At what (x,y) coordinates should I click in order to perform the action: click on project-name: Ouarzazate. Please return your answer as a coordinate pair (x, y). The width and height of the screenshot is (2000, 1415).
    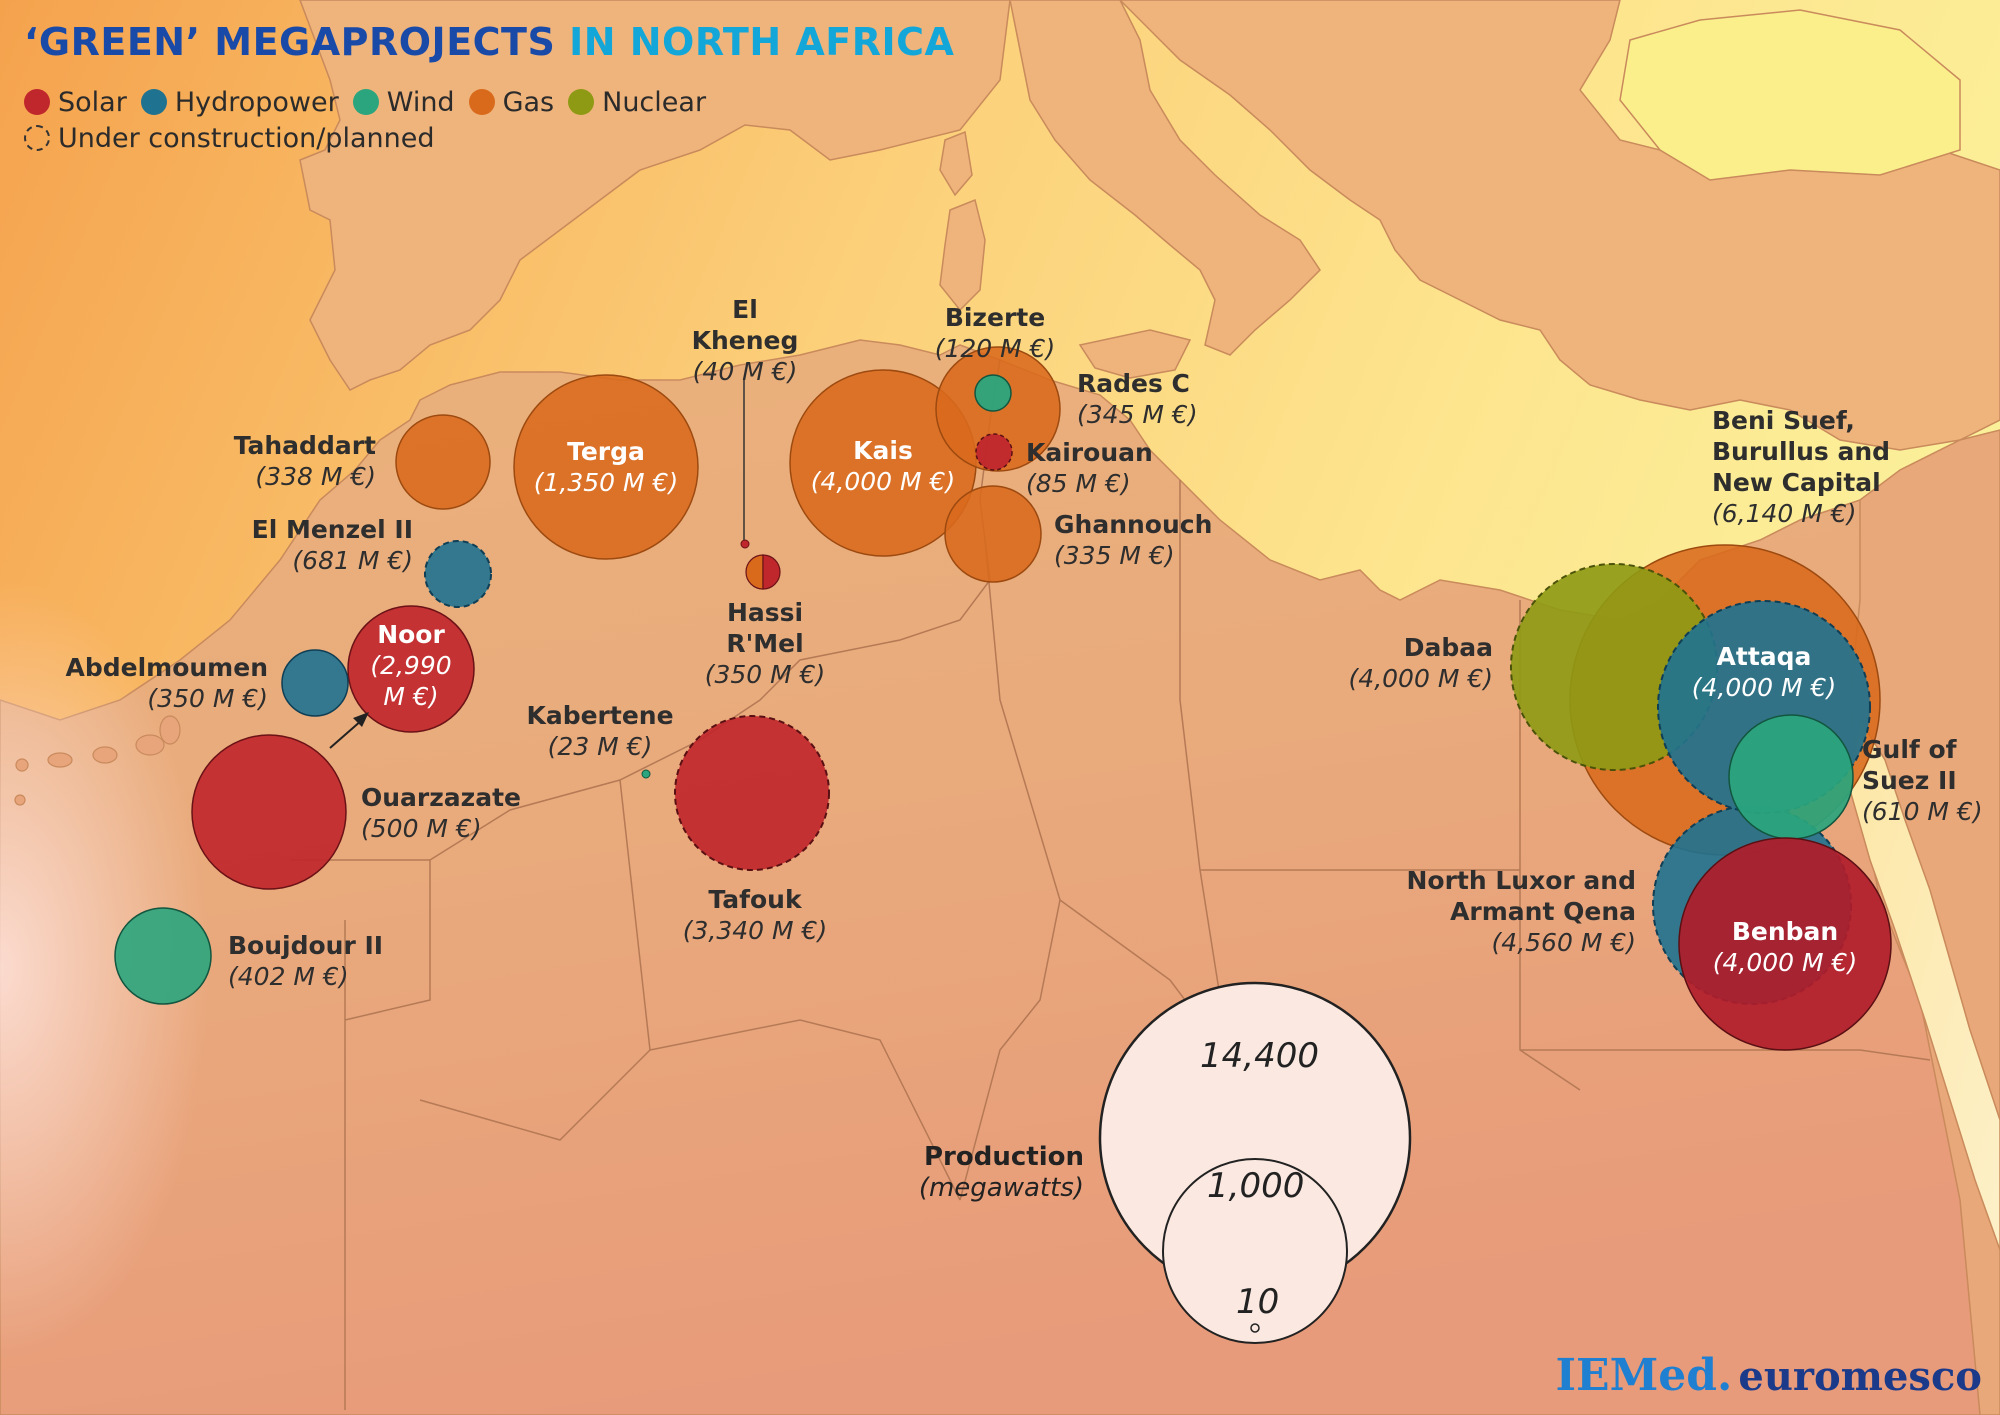
    Looking at the image, I should click on (441, 797).